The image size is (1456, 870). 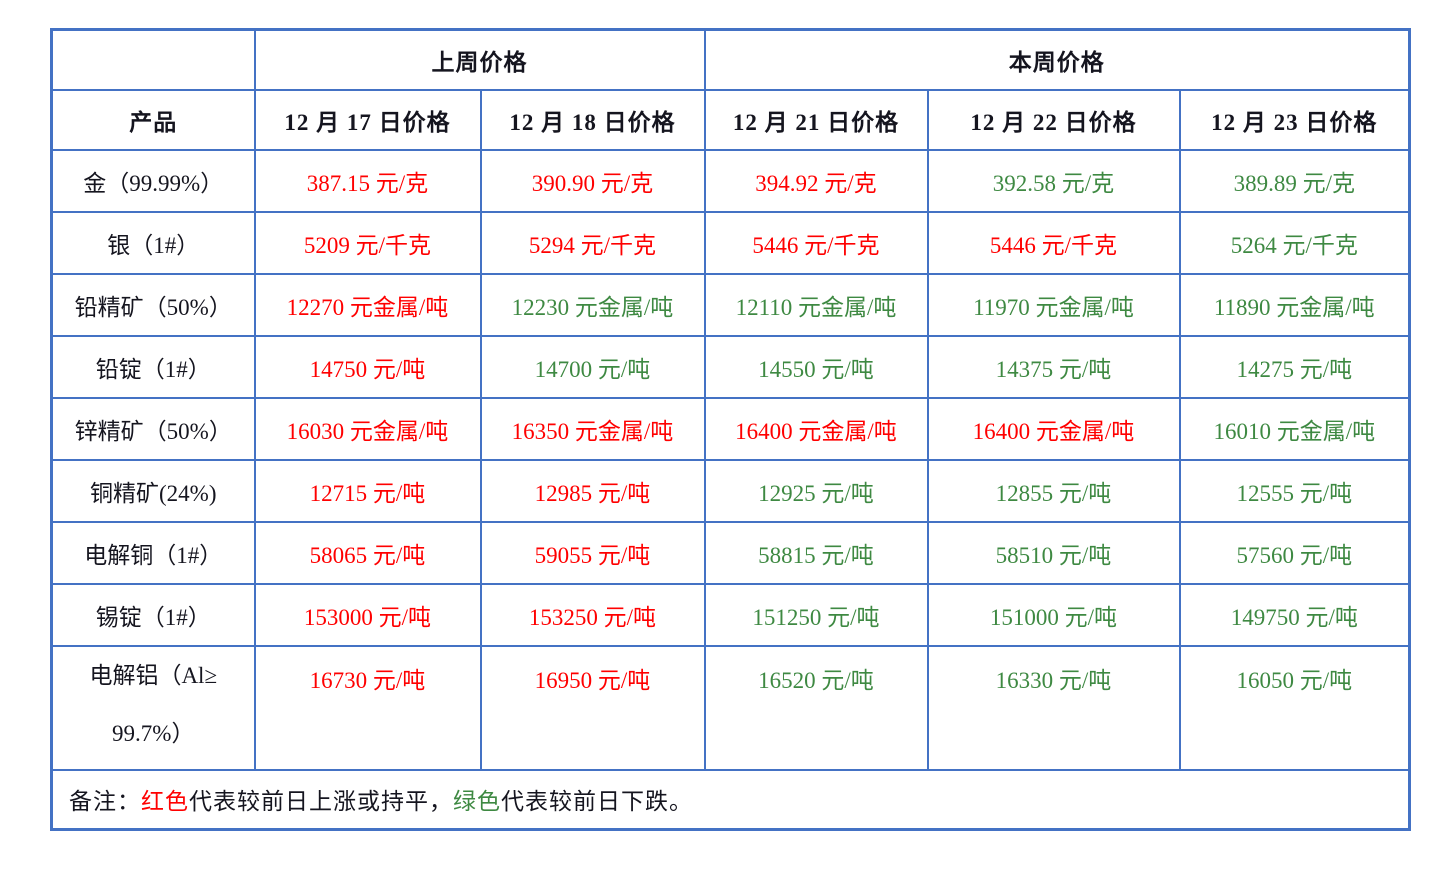 What do you see at coordinates (105, 802) in the screenshot?
I see `note-prefix: 备注：` at bounding box center [105, 802].